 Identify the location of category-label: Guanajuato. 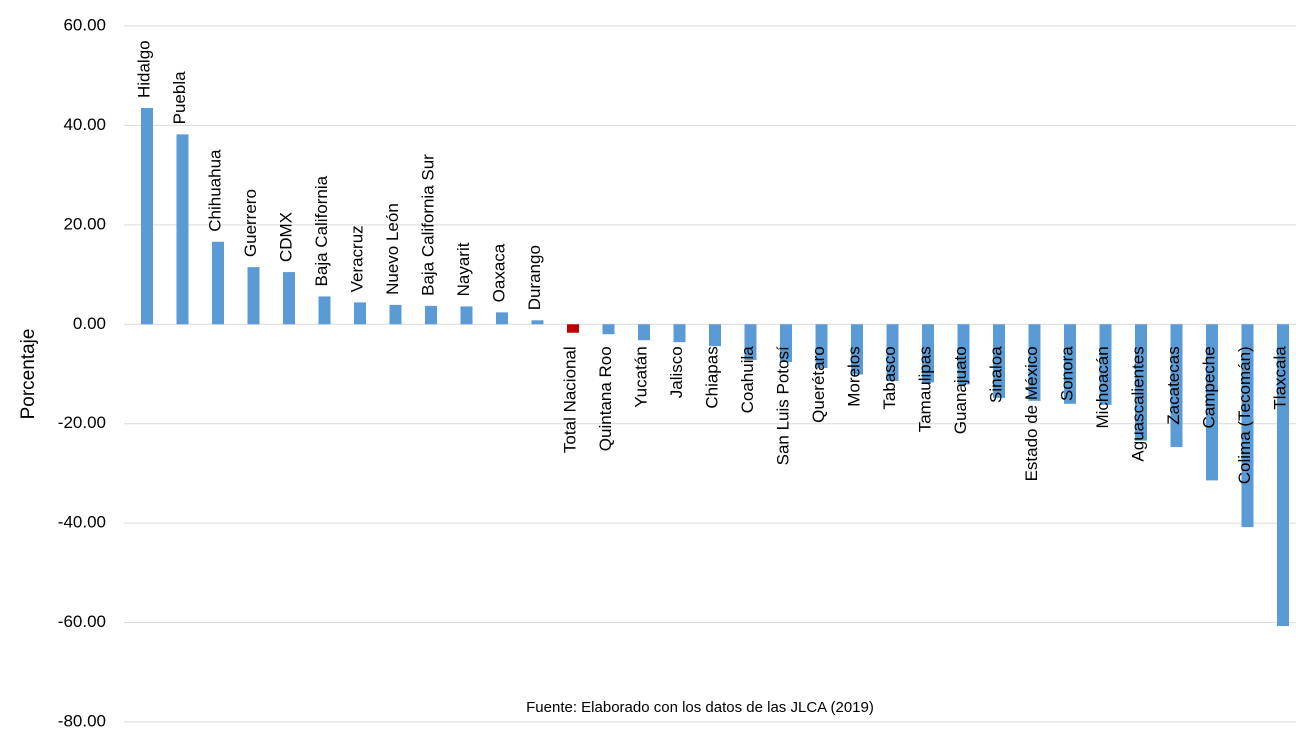
(960, 390).